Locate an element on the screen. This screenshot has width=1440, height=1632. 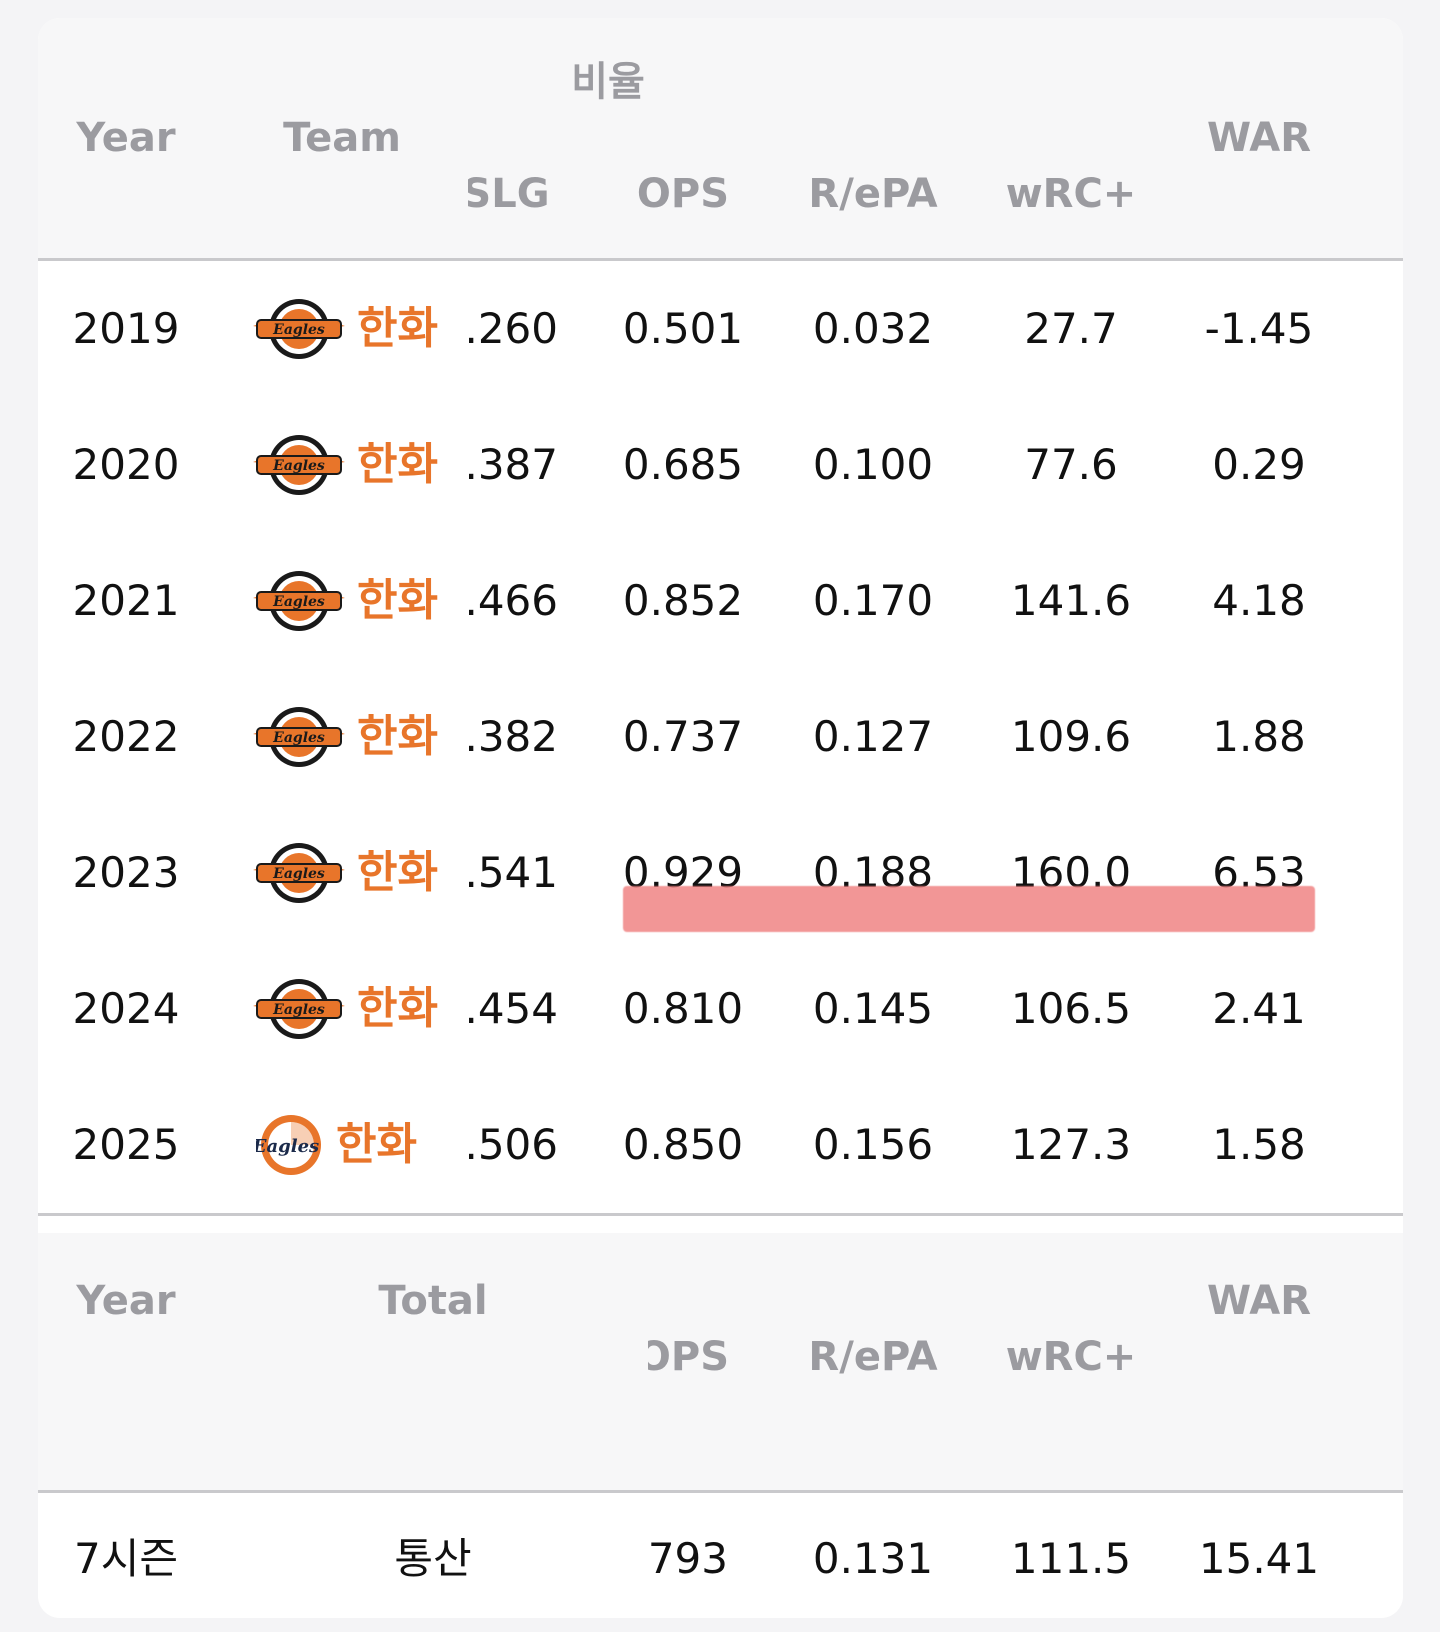
totals-year-cell: 7시즌 is located at coordinates (126, 1558).